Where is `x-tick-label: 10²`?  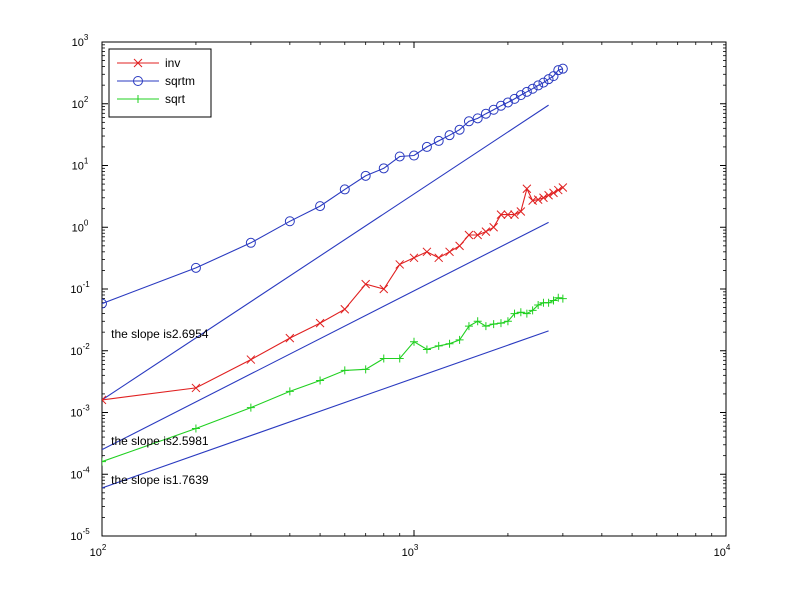 x-tick-label: 10² is located at coordinates (98, 551).